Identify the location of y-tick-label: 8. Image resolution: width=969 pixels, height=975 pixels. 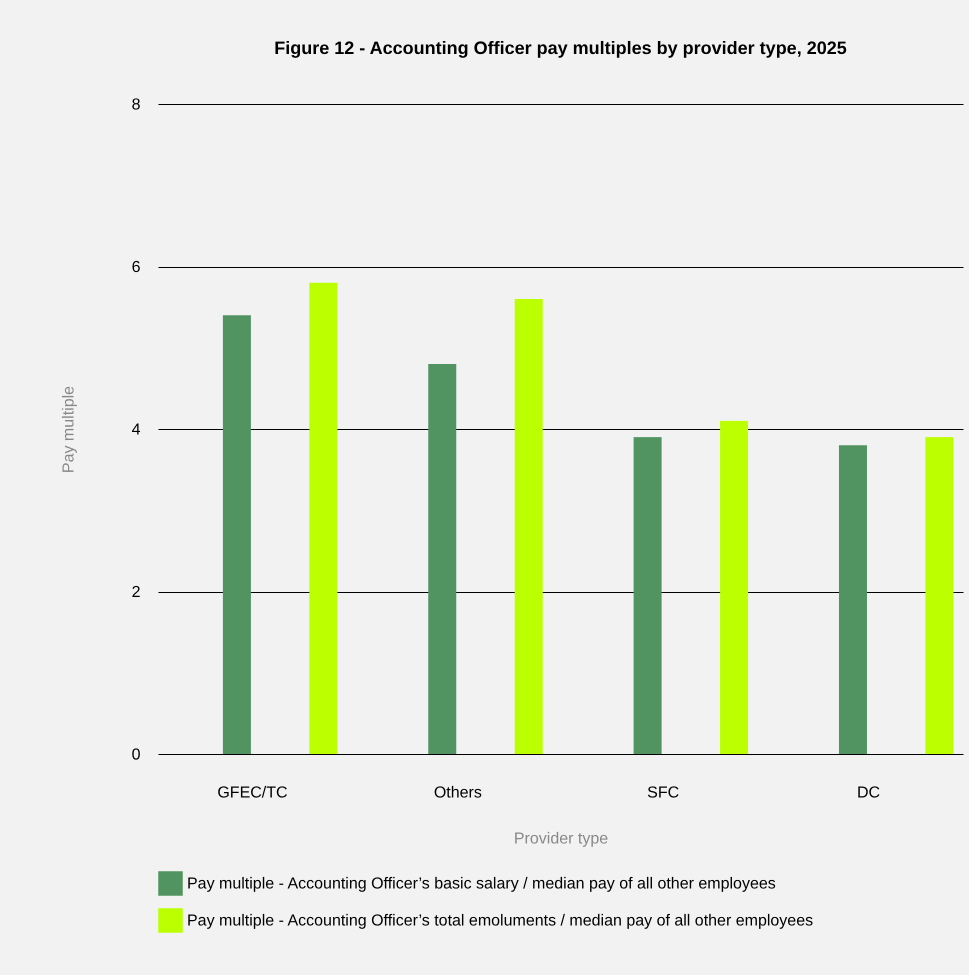
(136, 105).